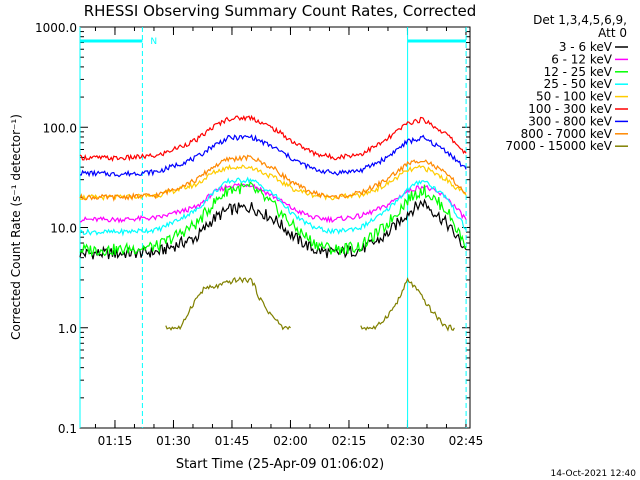 This screenshot has width=640, height=480. I want to click on legend-entry-label: 100 - 300 keV, so click(570, 109).